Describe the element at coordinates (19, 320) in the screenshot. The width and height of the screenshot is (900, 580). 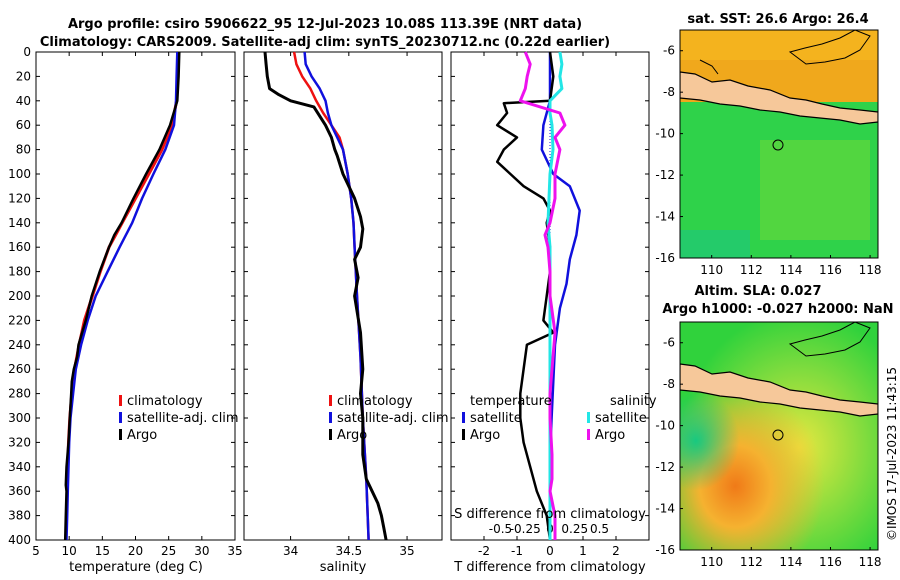
I see `depth-tick-label: 220` at that location.